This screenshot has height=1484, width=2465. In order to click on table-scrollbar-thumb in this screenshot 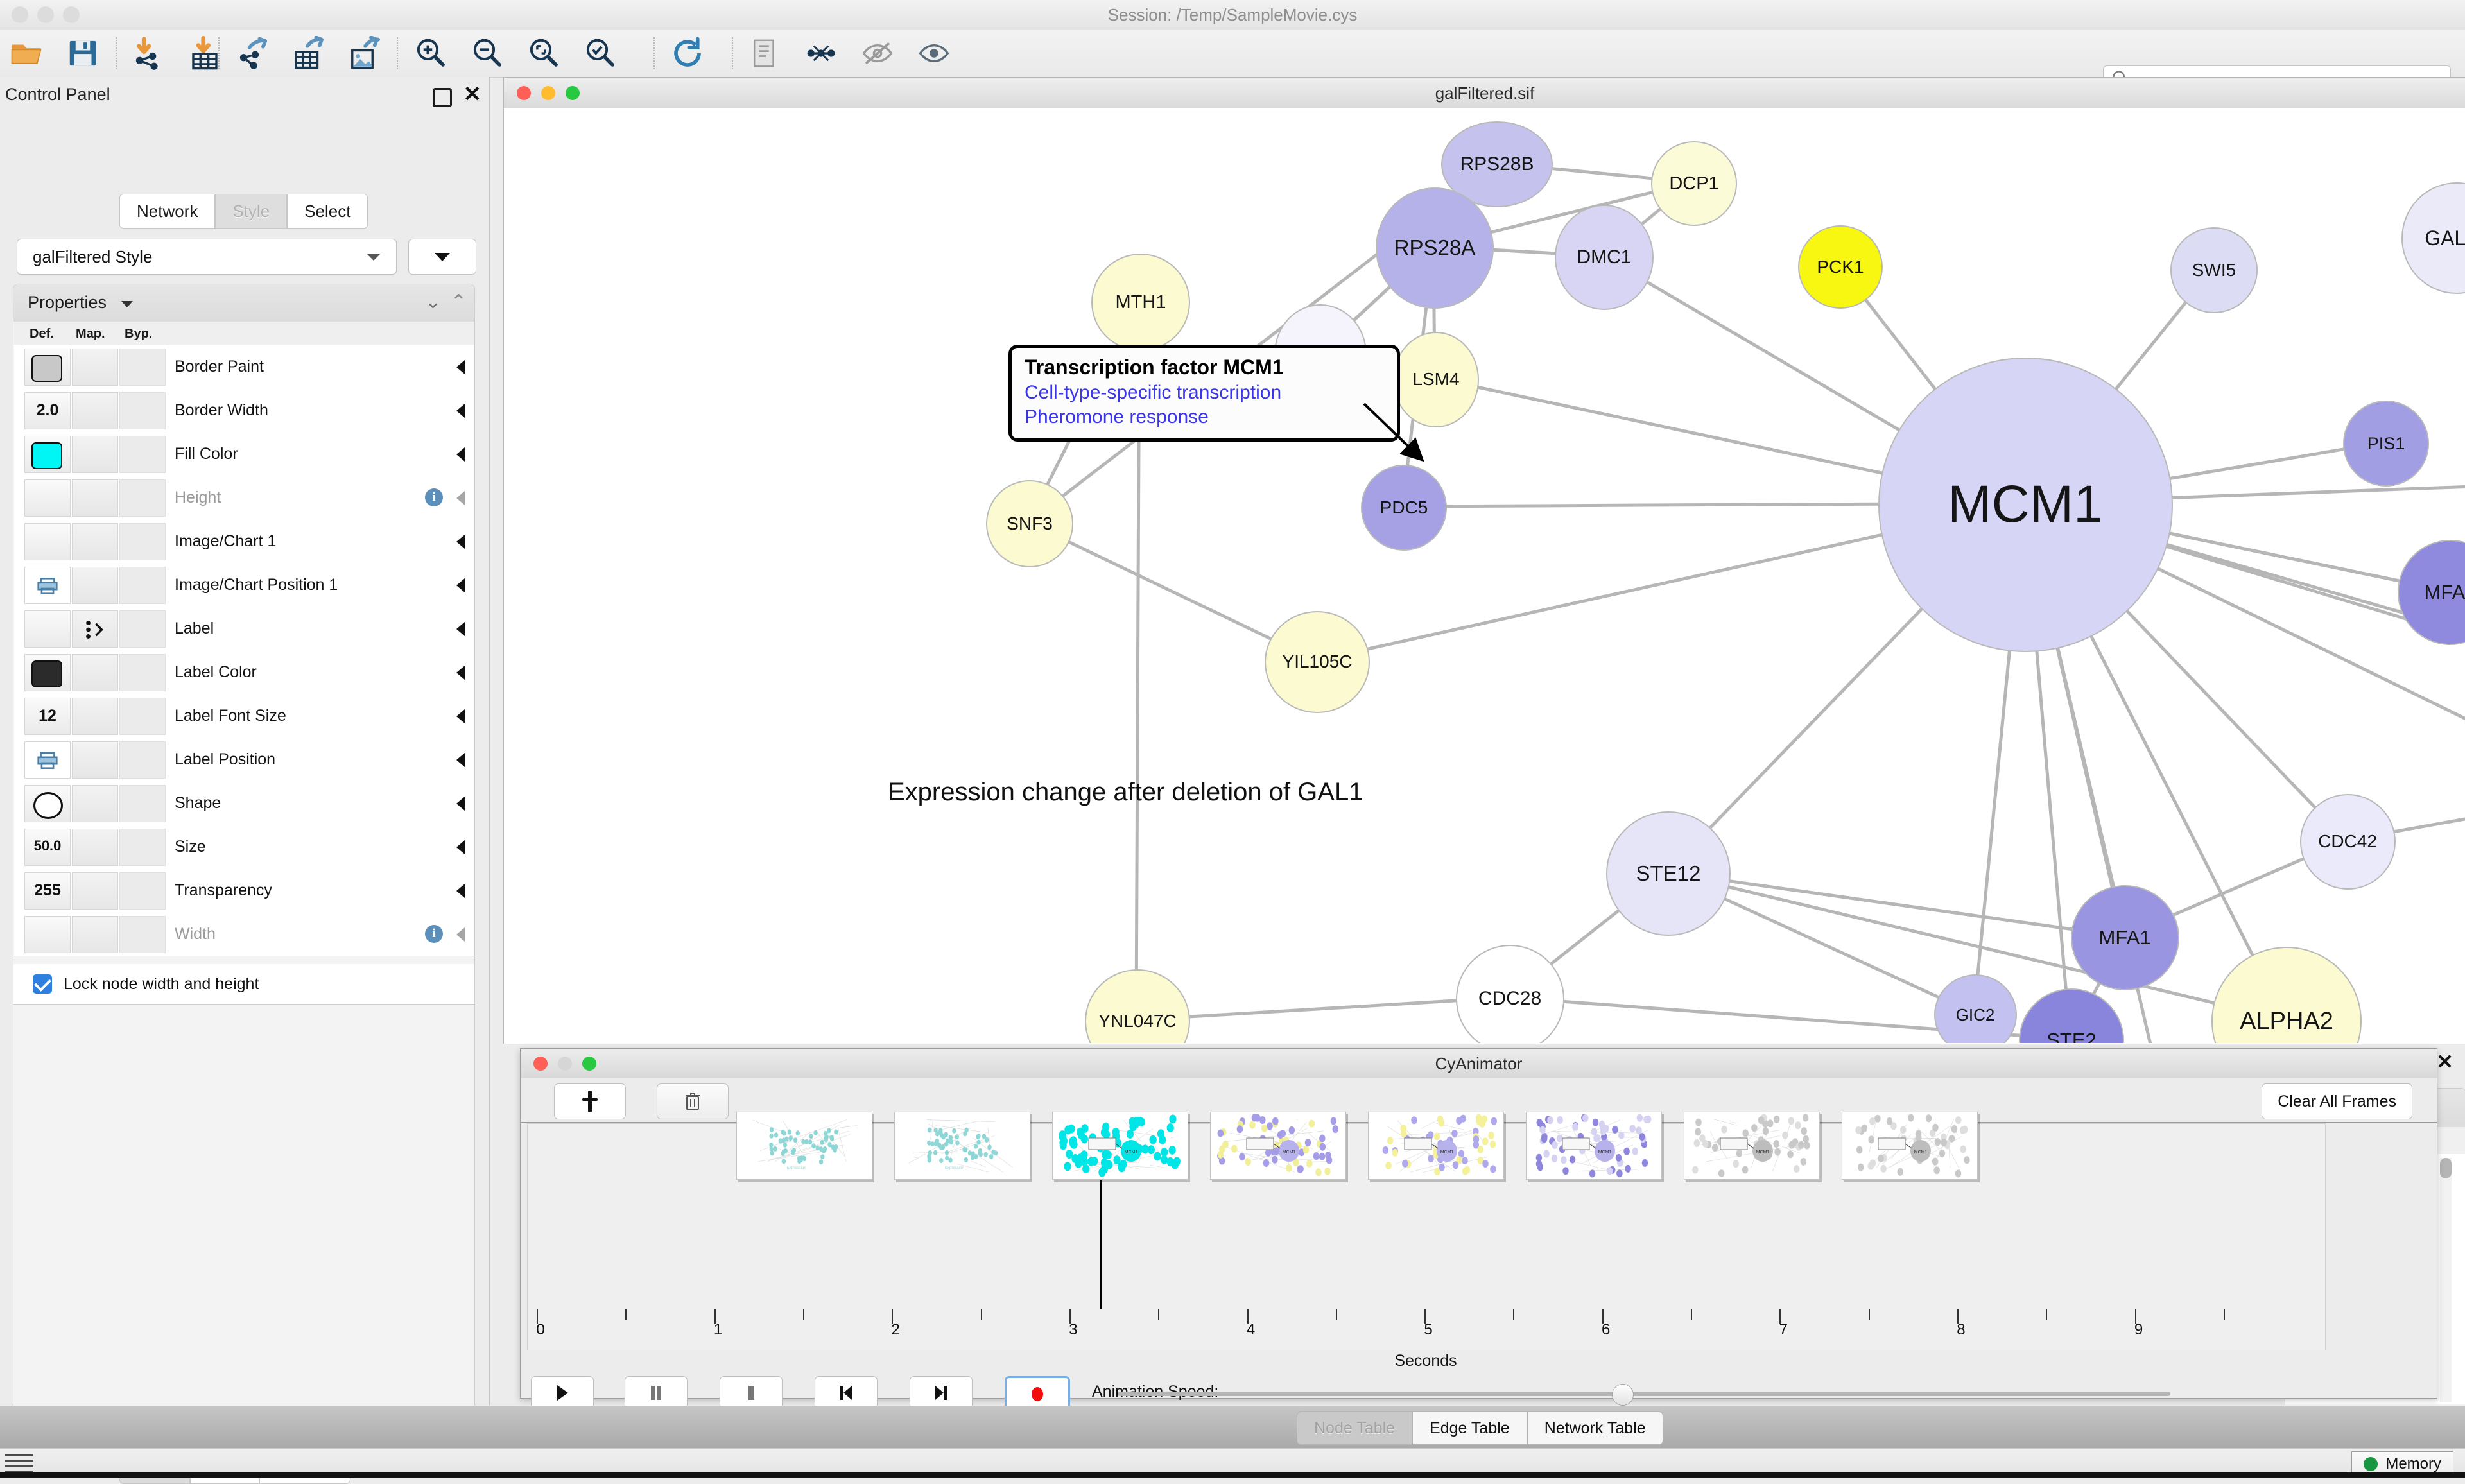, I will do `click(2446, 1168)`.